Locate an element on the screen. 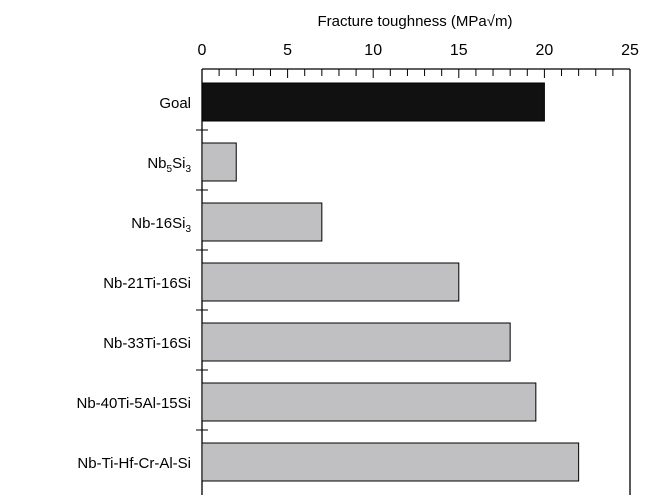  x-tick-label: 15 is located at coordinates (459, 50).